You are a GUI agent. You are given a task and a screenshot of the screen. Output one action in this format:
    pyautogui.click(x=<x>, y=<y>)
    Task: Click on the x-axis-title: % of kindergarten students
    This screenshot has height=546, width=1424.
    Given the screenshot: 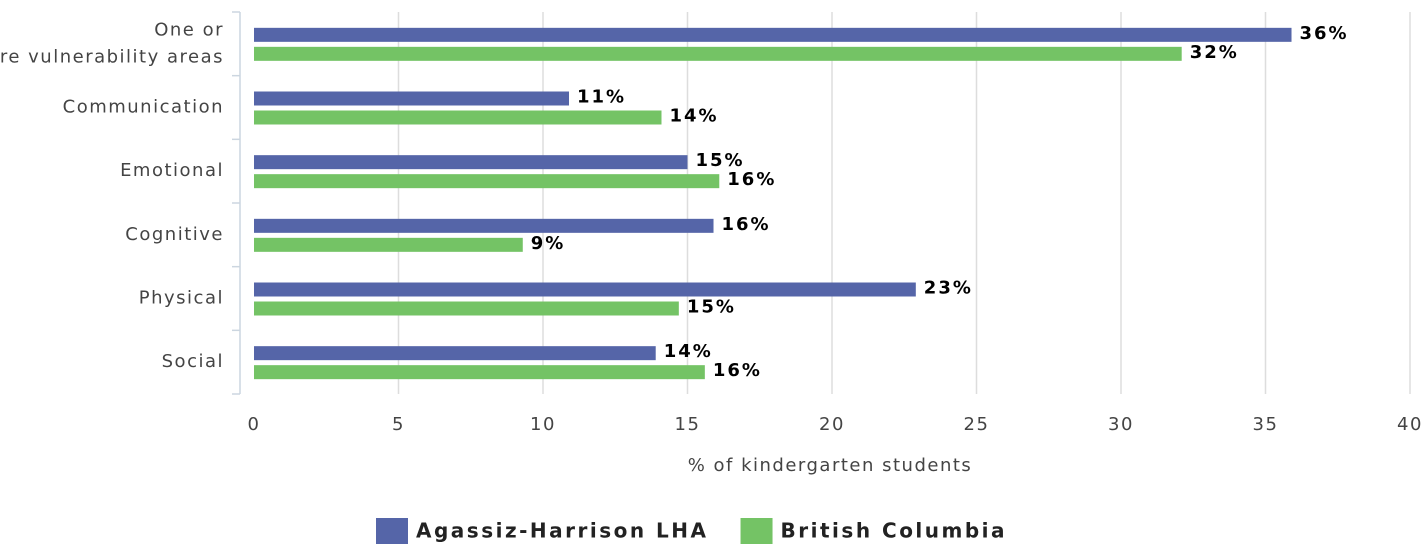 What is the action you would take?
    pyautogui.click(x=830, y=465)
    